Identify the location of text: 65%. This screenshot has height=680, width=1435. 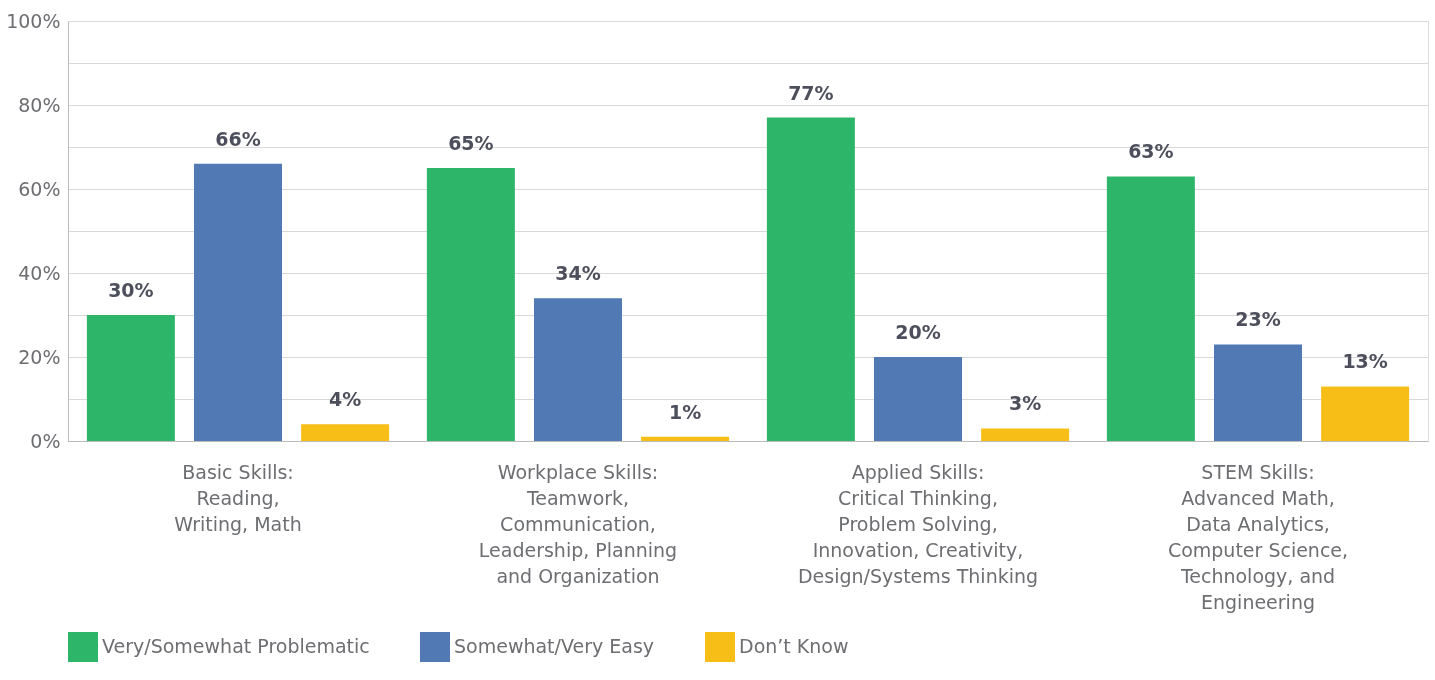
(471, 143).